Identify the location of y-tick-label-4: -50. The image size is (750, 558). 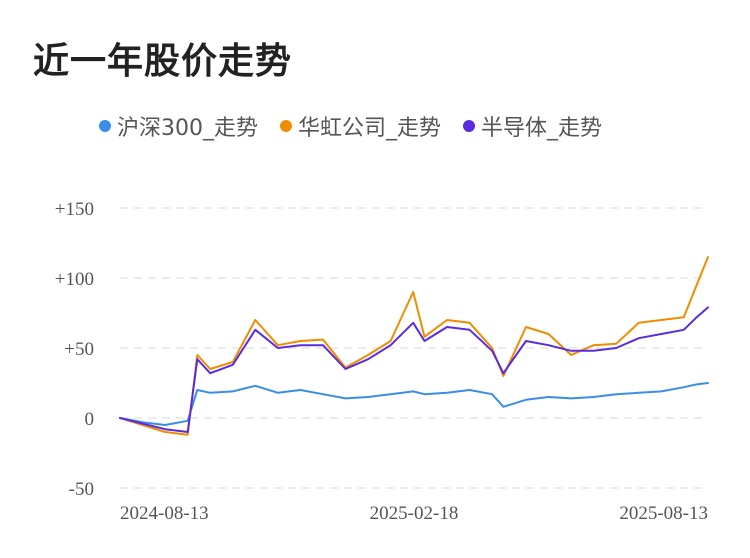
(81, 489).